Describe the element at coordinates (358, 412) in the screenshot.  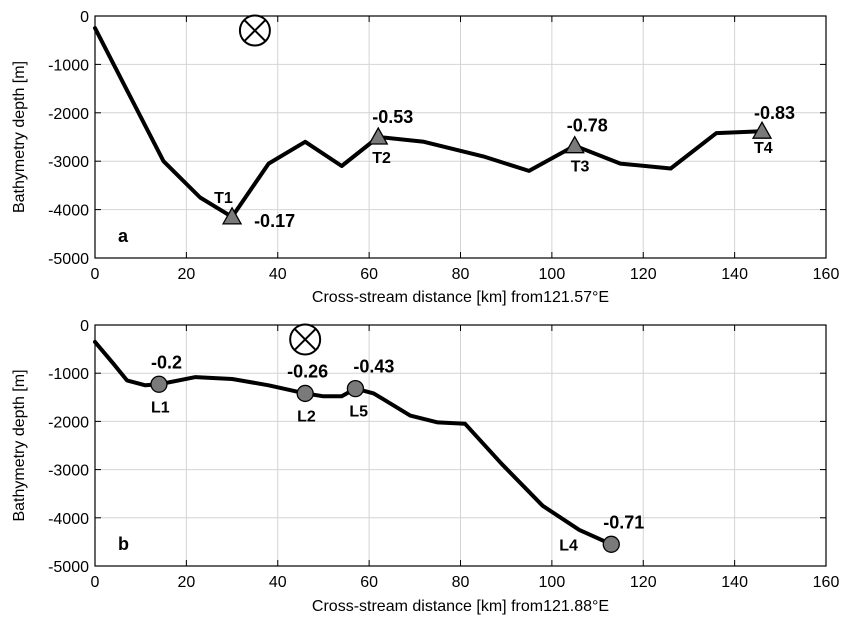
I see `station-name-label: L5` at that location.